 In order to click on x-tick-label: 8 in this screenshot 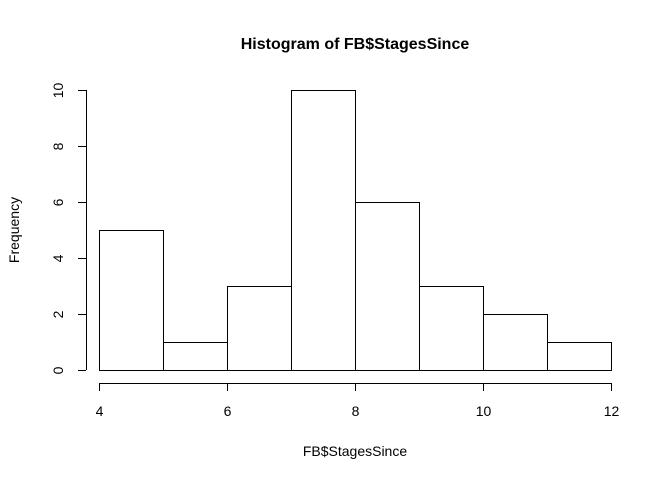, I will do `click(356, 411)`.